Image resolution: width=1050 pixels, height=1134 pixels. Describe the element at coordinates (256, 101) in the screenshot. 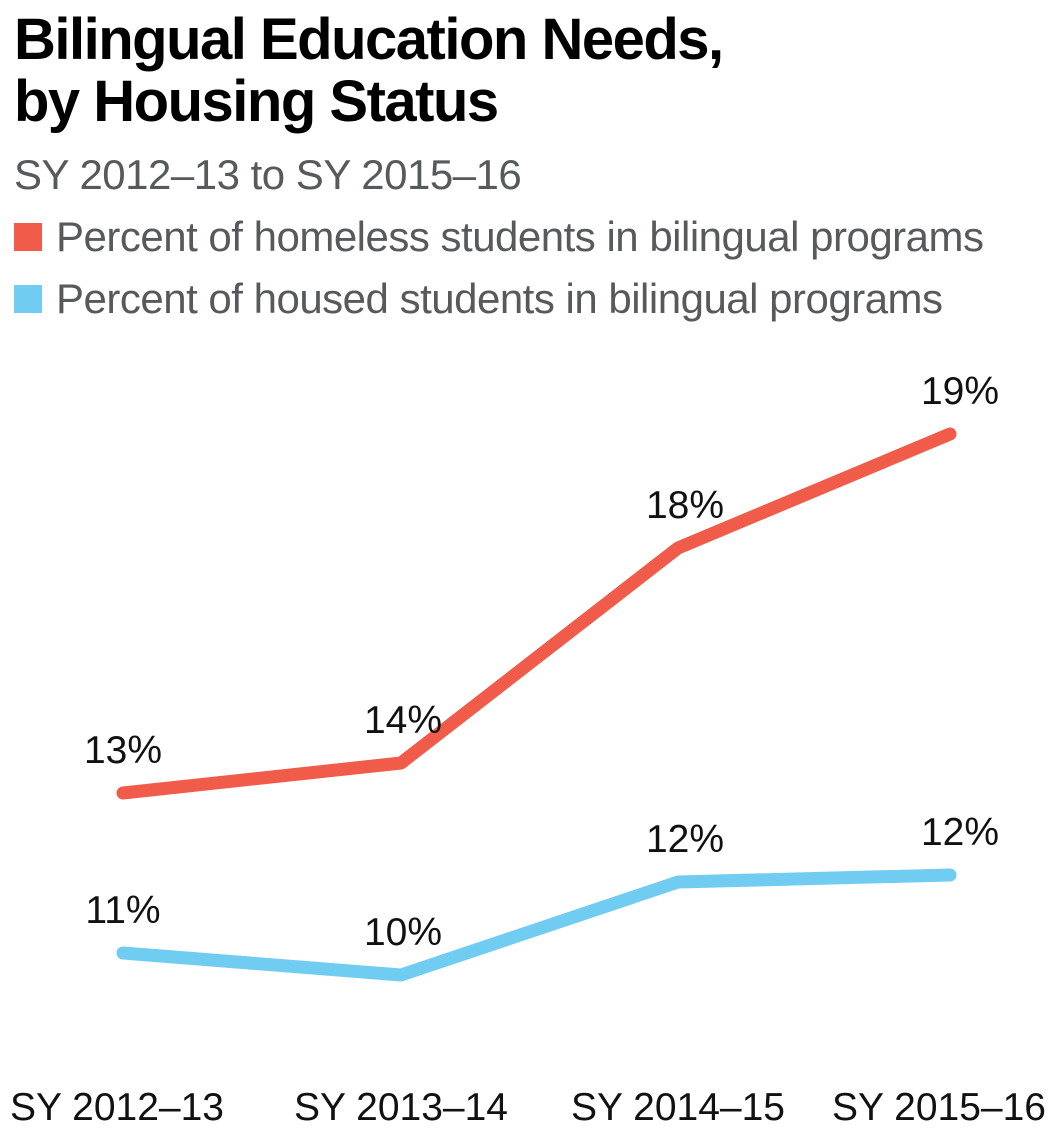

I see `chart-title-line2: by Housing Status` at that location.